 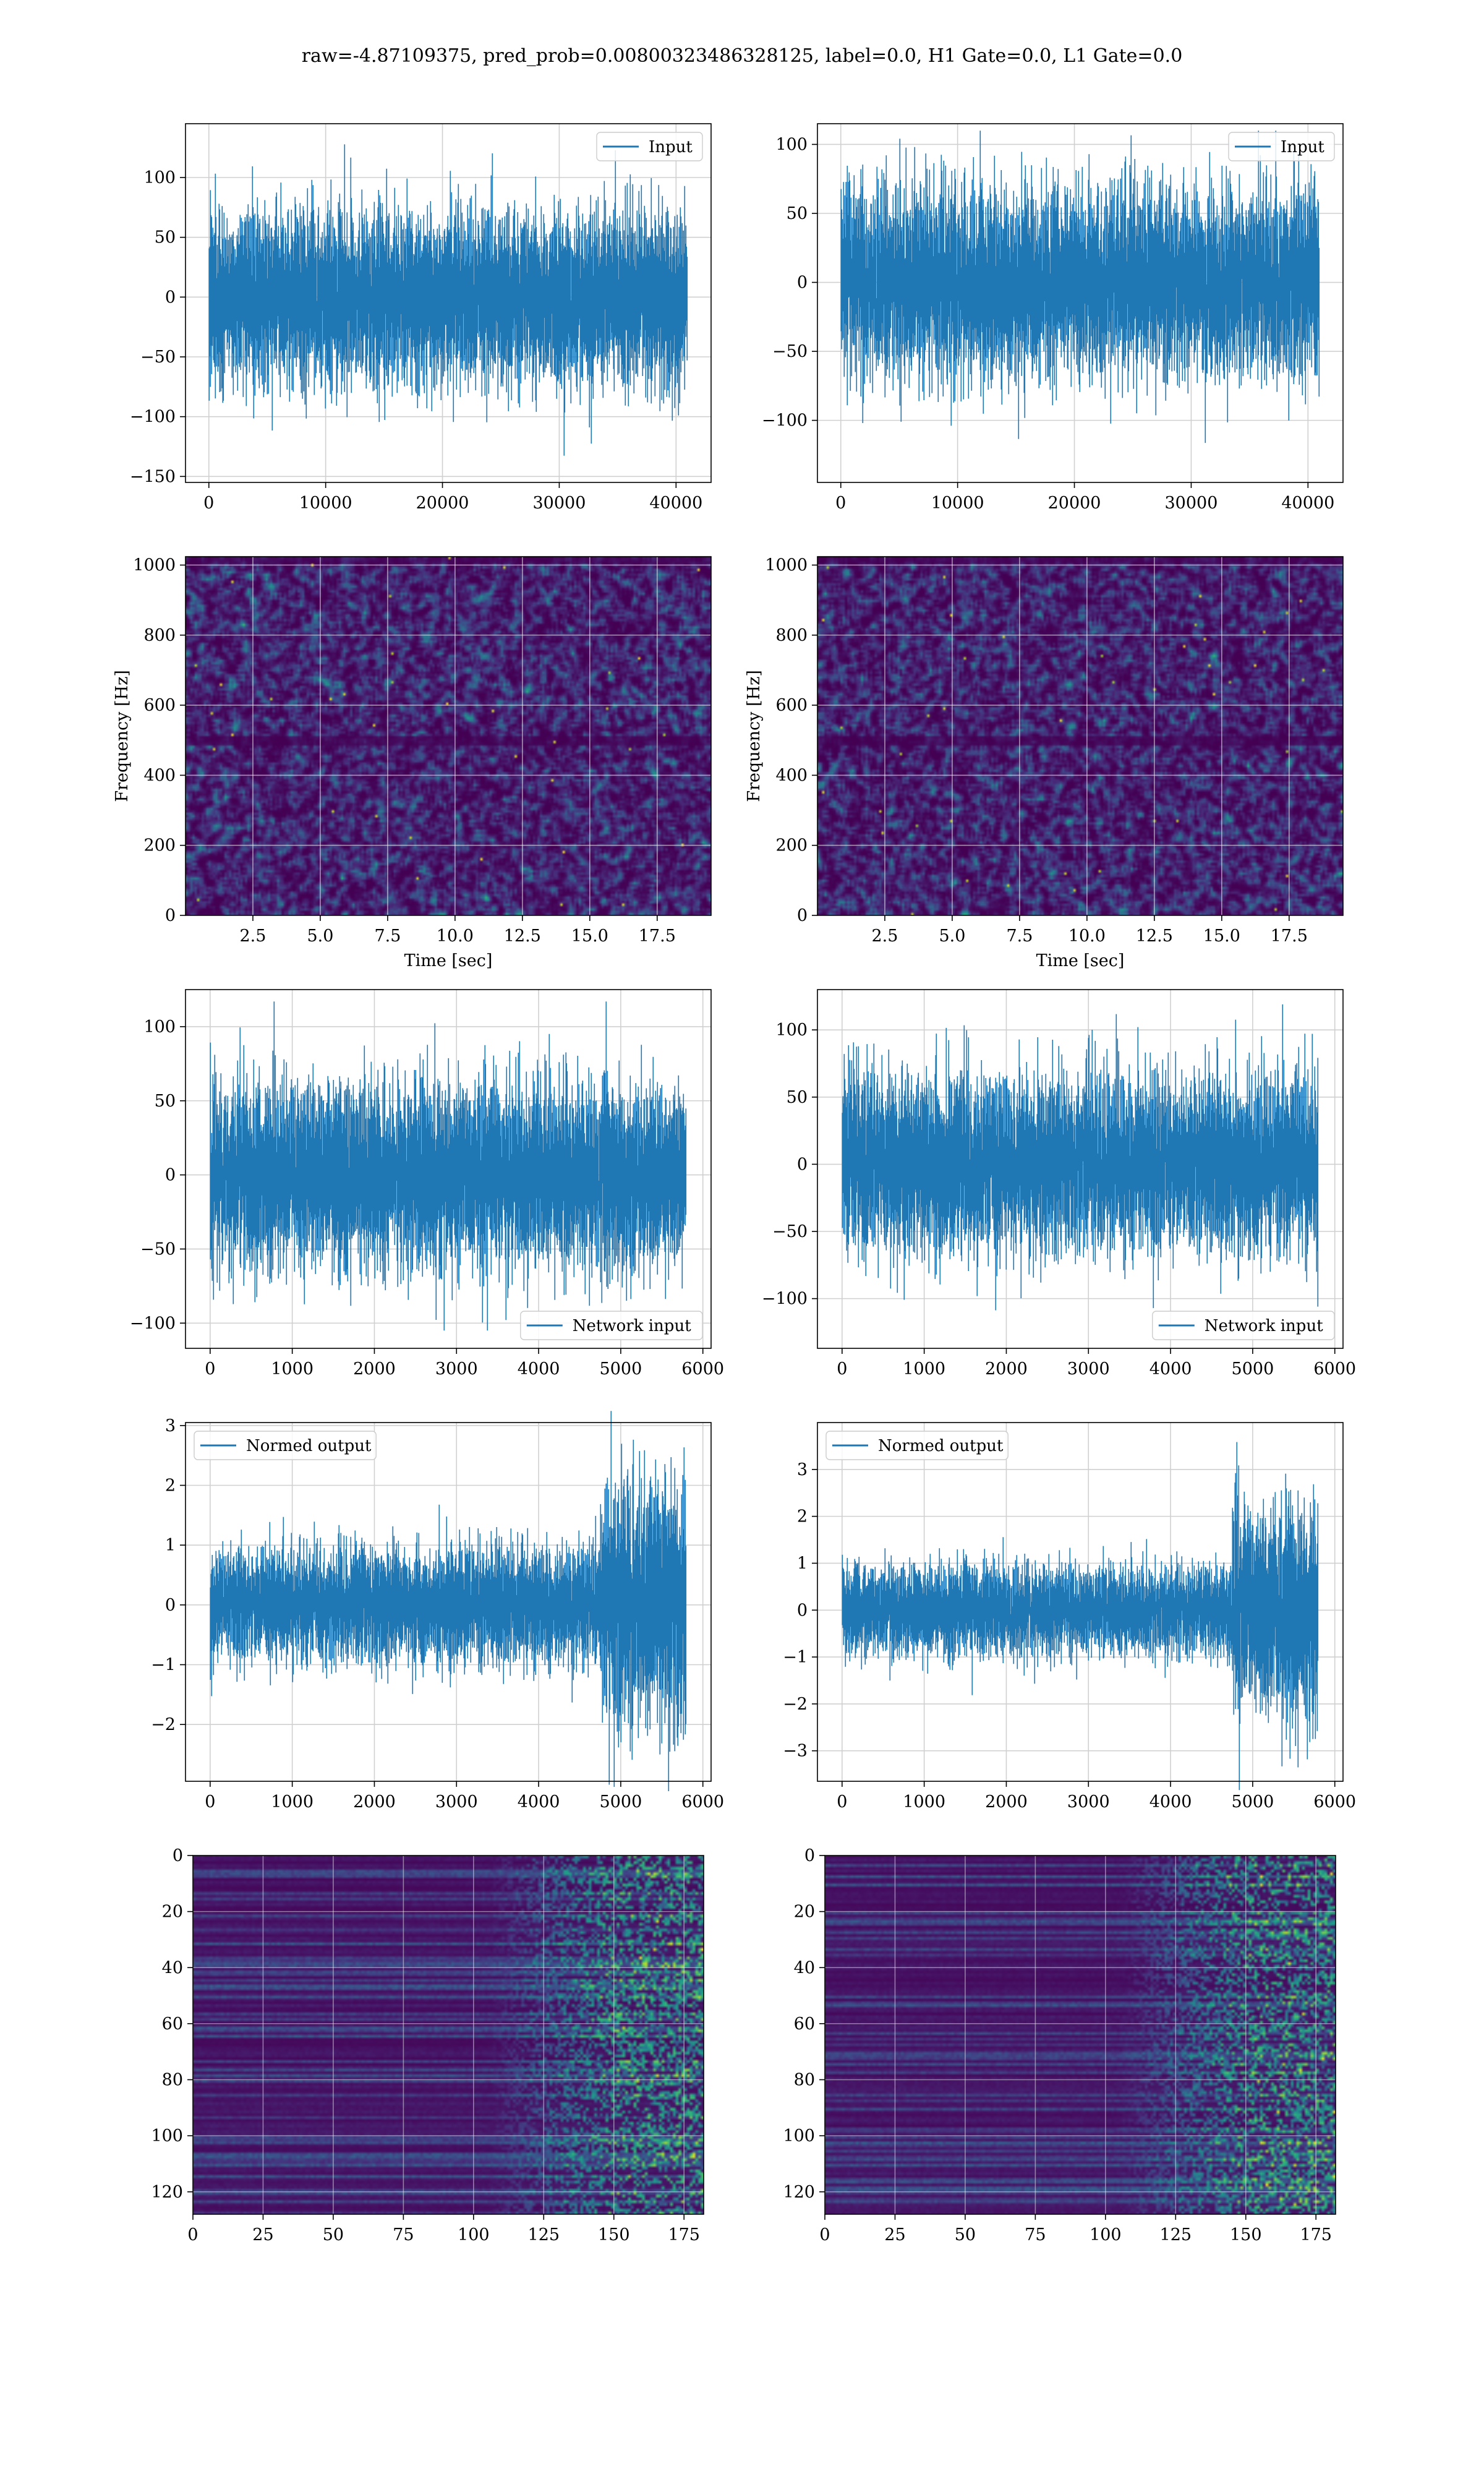 I want to click on x-tick-label: 125, so click(x=544, y=2235).